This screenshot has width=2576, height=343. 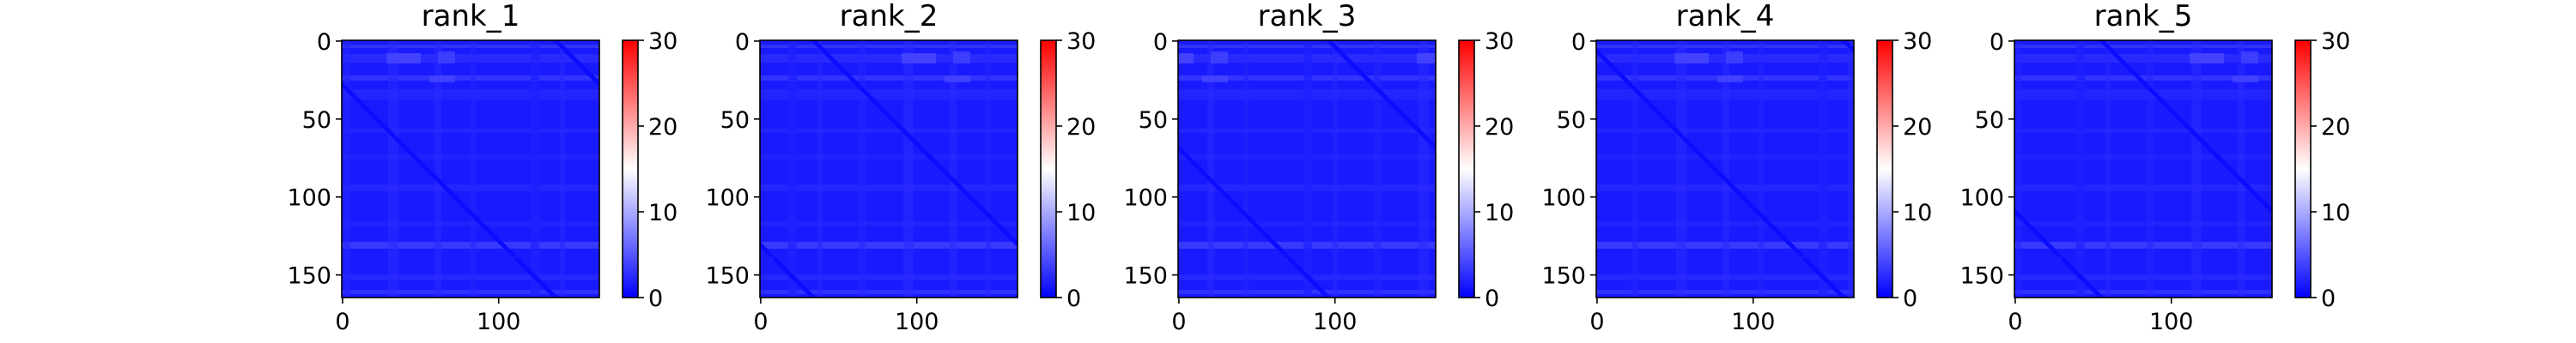 I want to click on panel-title: rank_4, so click(x=1726, y=16).